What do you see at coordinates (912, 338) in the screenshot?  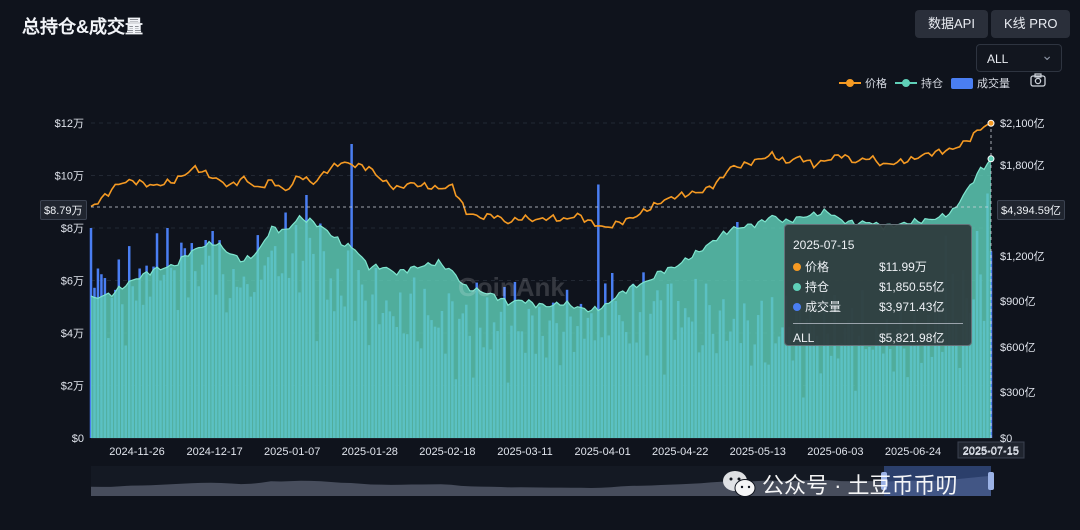 I see `tooltip-total-value: $5,821.98亿` at bounding box center [912, 338].